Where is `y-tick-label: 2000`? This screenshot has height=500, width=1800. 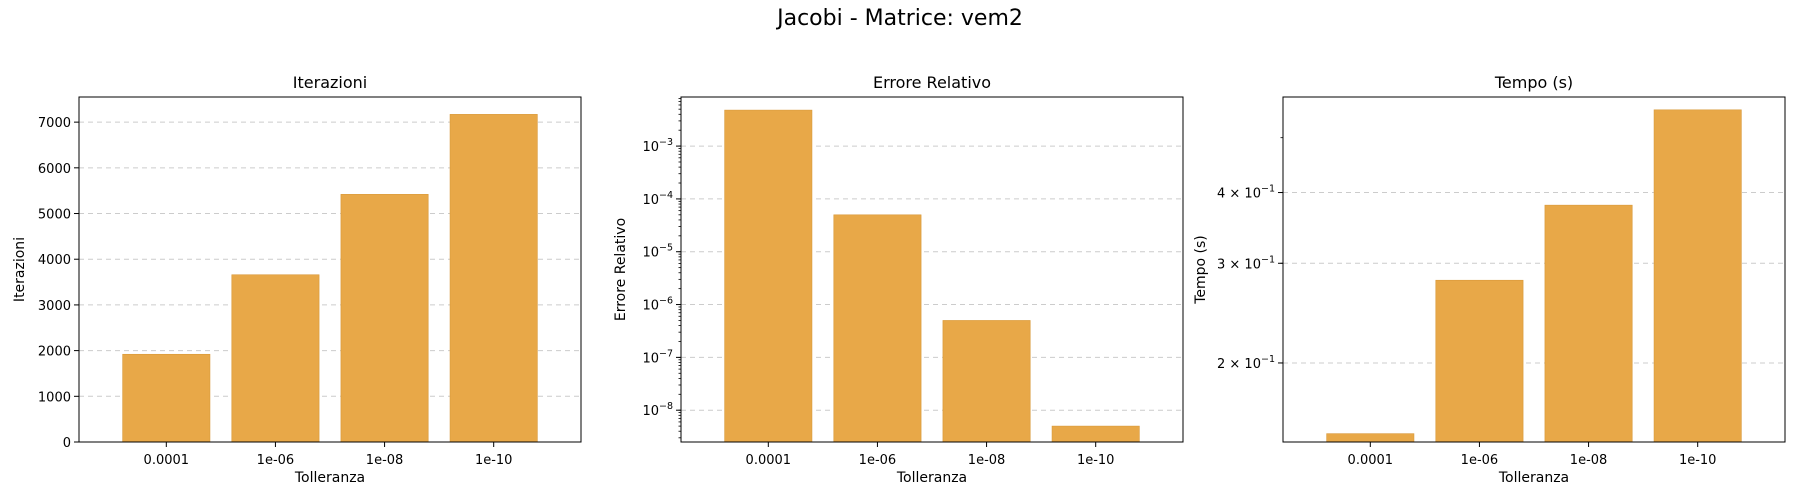 y-tick-label: 2000 is located at coordinates (54, 352).